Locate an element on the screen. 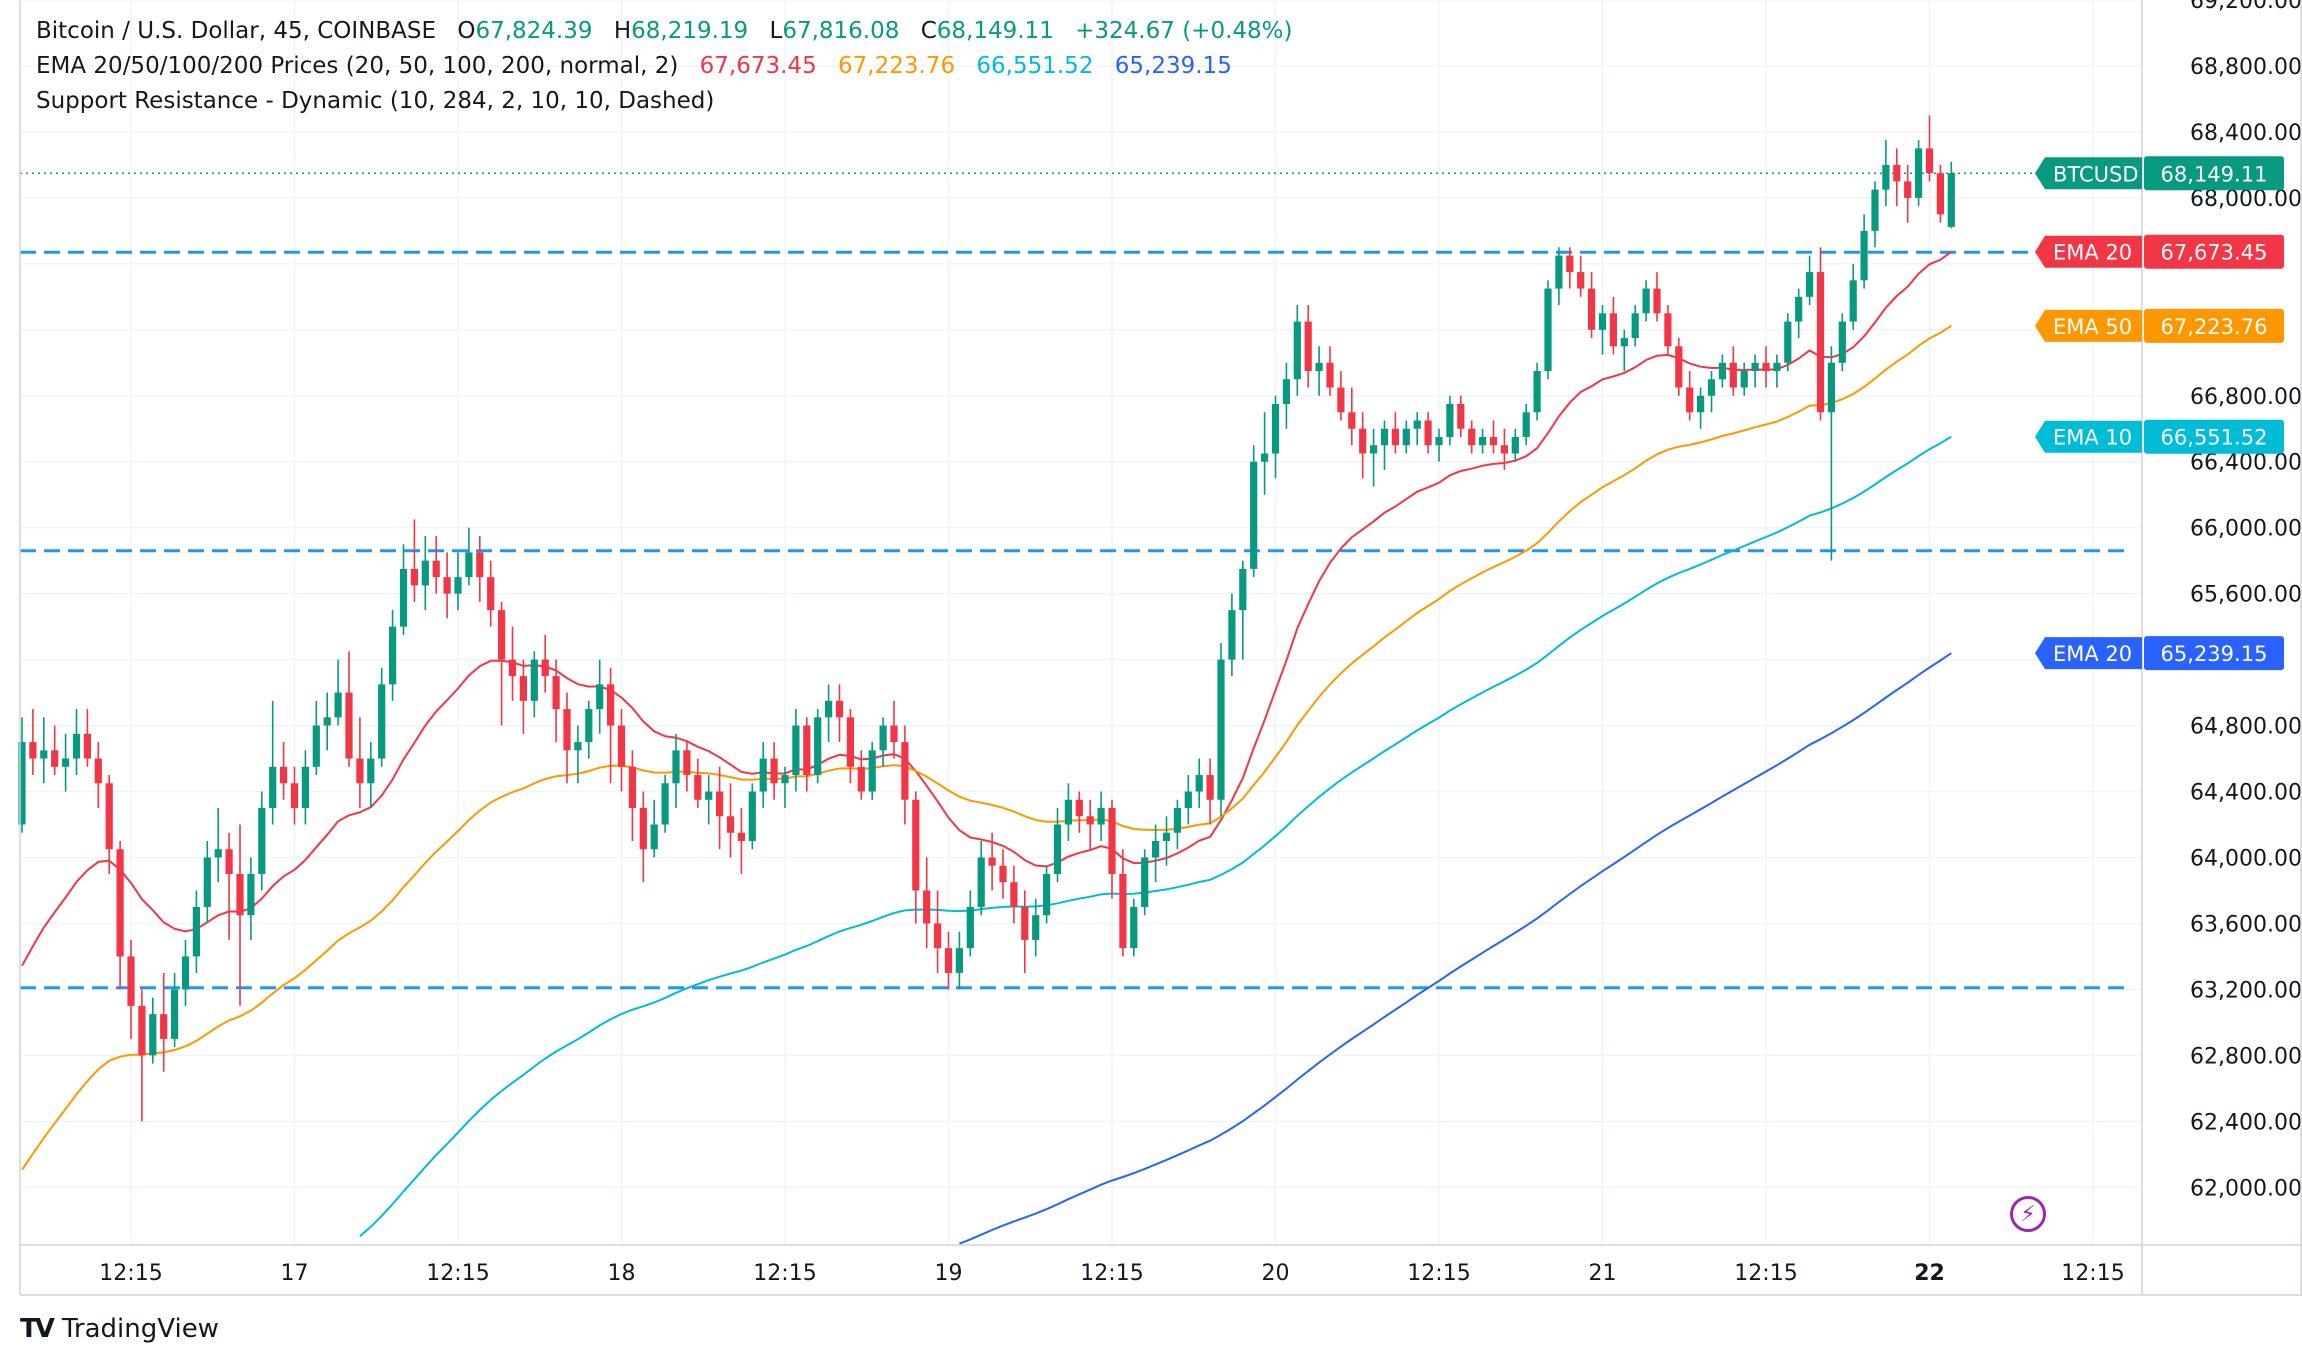 The width and height of the screenshot is (2302, 1366). y-tick-label: 66,400.00 is located at coordinates (2246, 463).